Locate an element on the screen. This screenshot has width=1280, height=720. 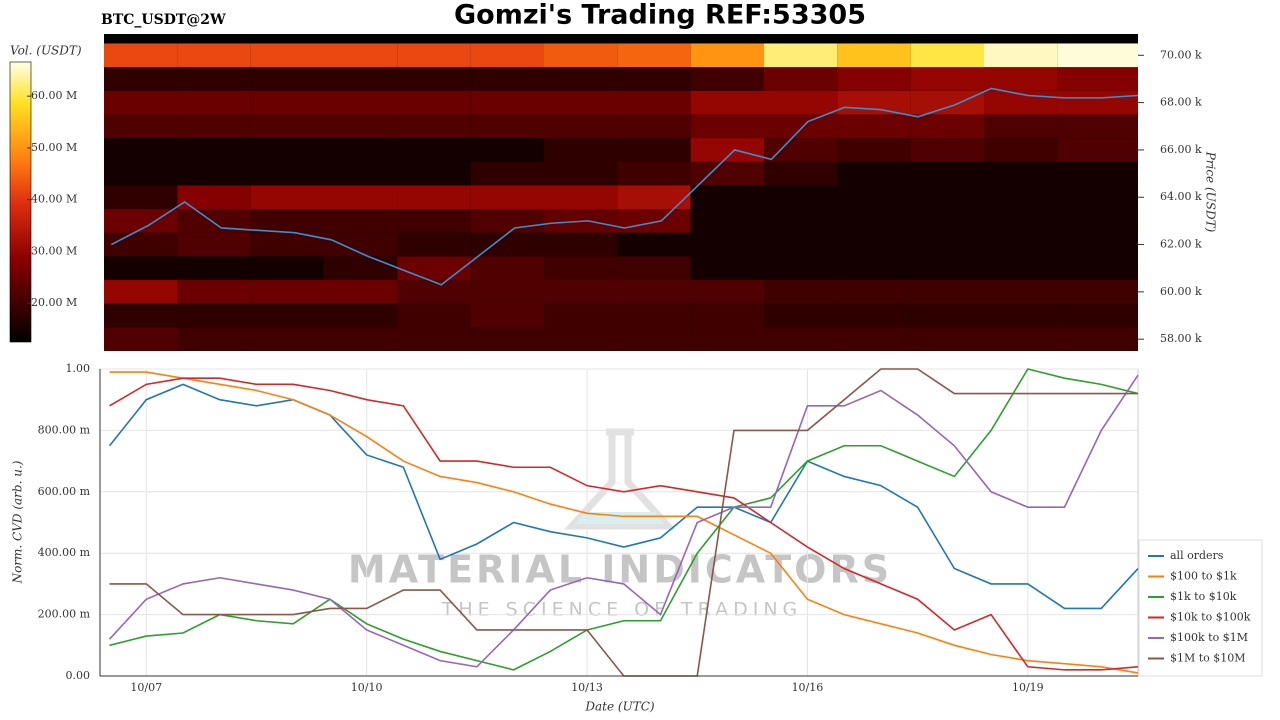
chart-title: Gomzi's Trading REF:53305 is located at coordinates (660, 15).